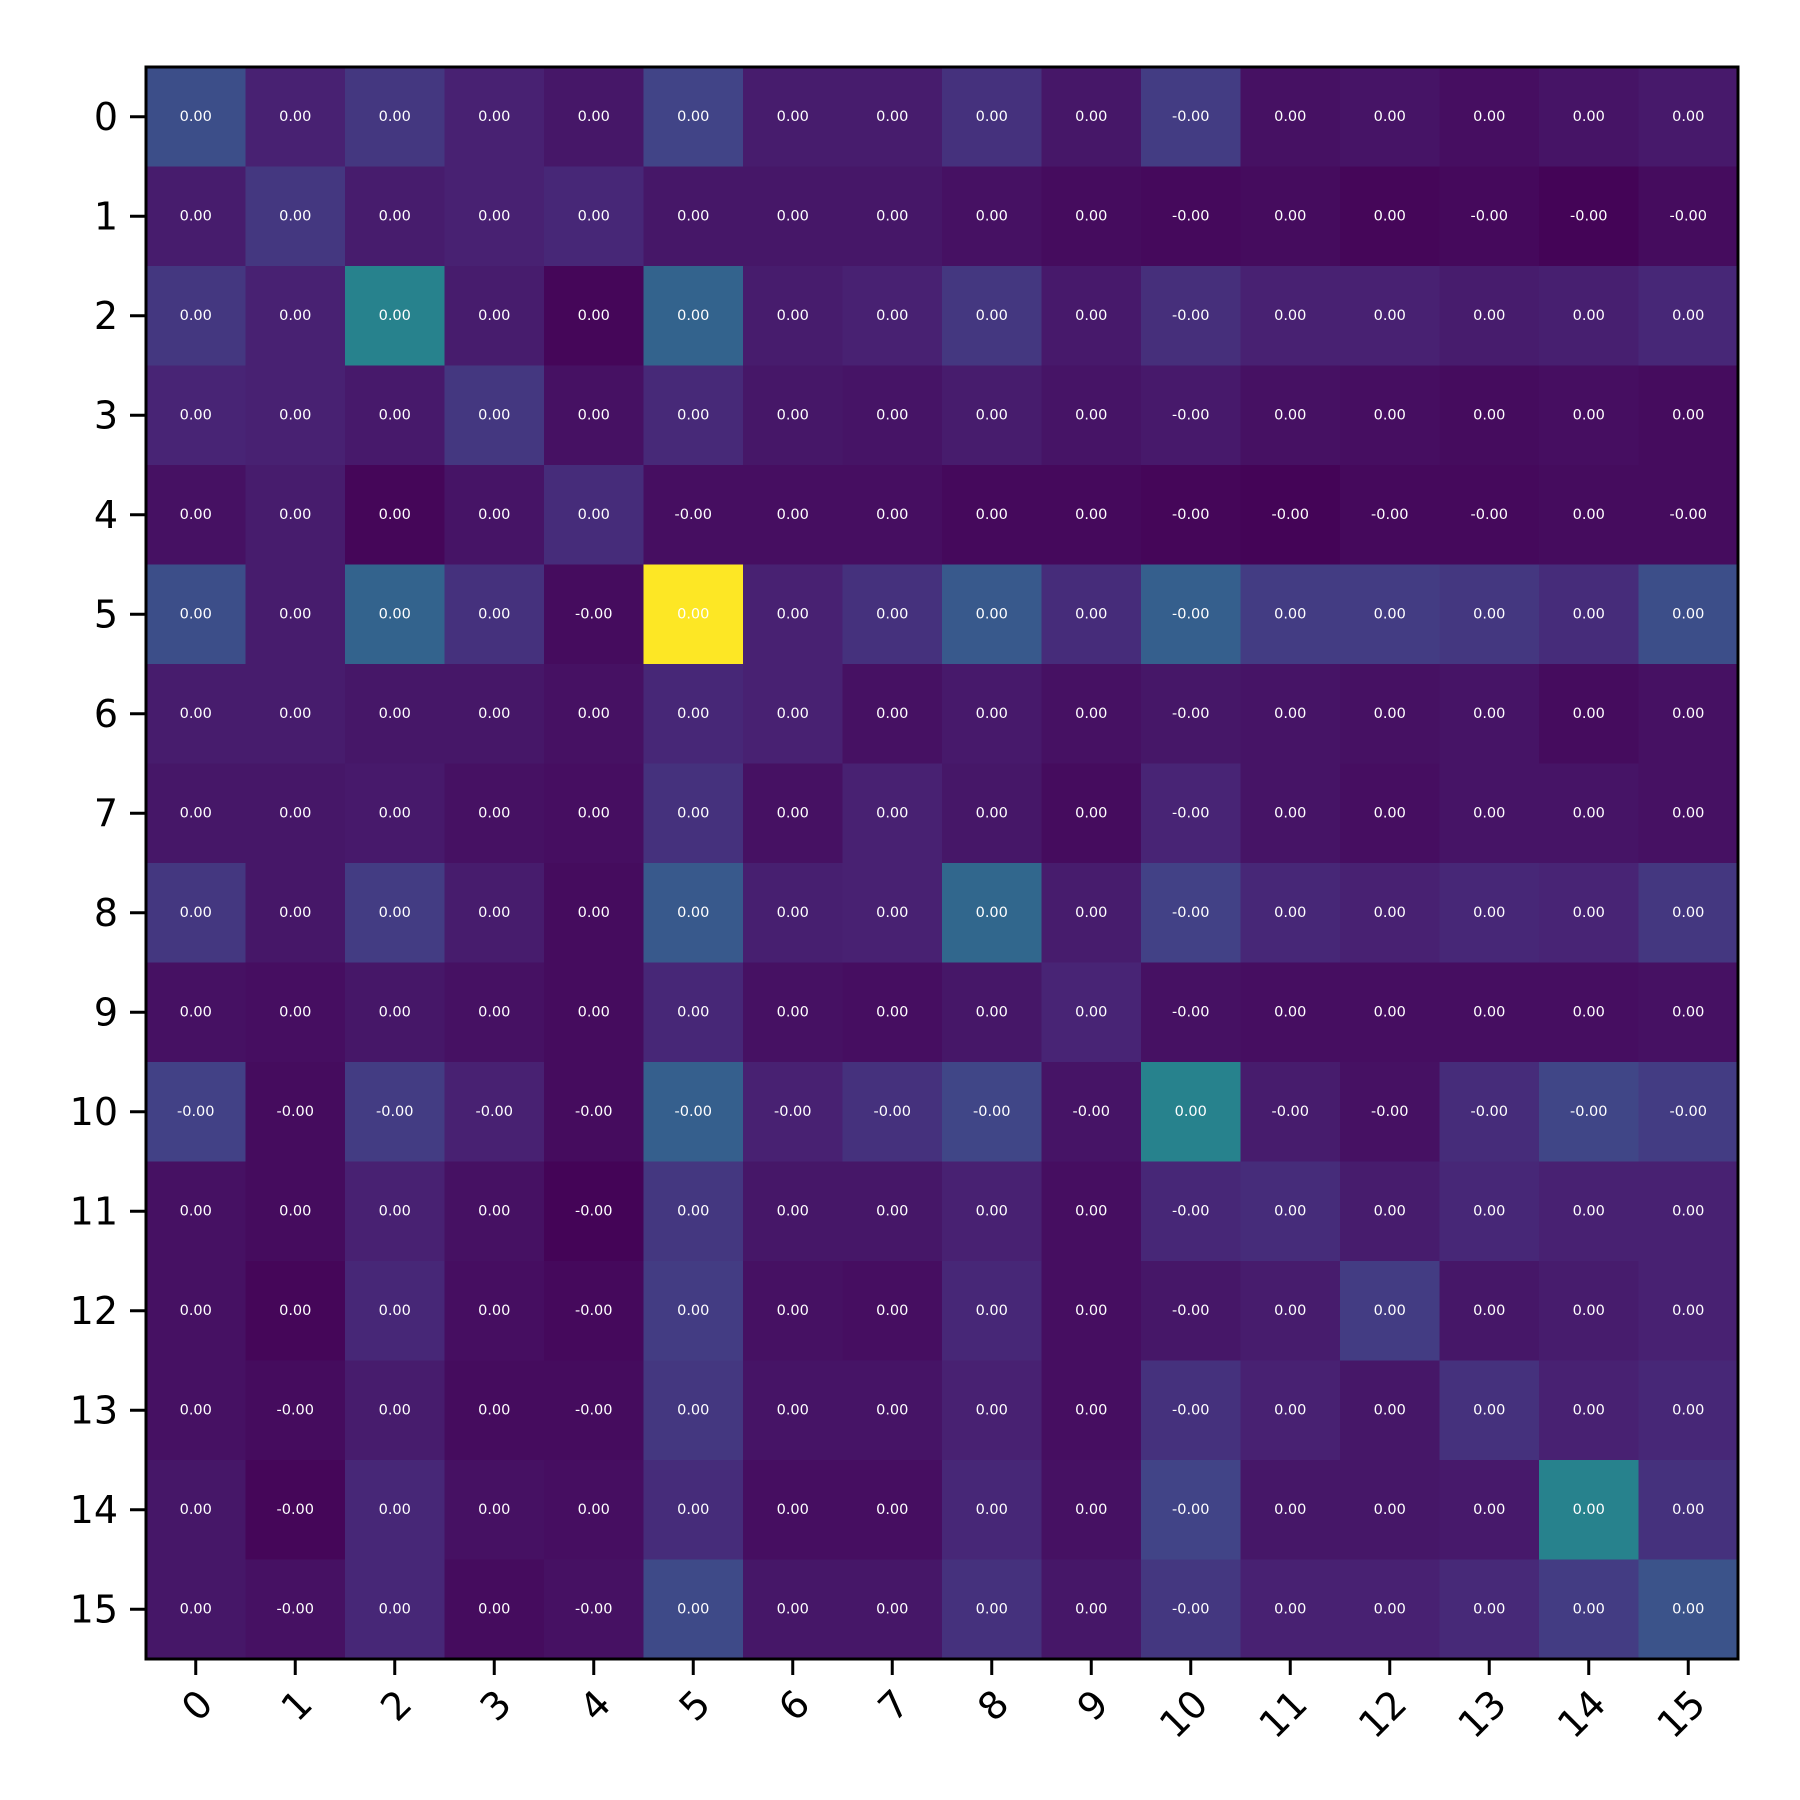 This screenshot has height=1800, width=1800. What do you see at coordinates (94, 1311) in the screenshot?
I see `y-tick-label: 12` at bounding box center [94, 1311].